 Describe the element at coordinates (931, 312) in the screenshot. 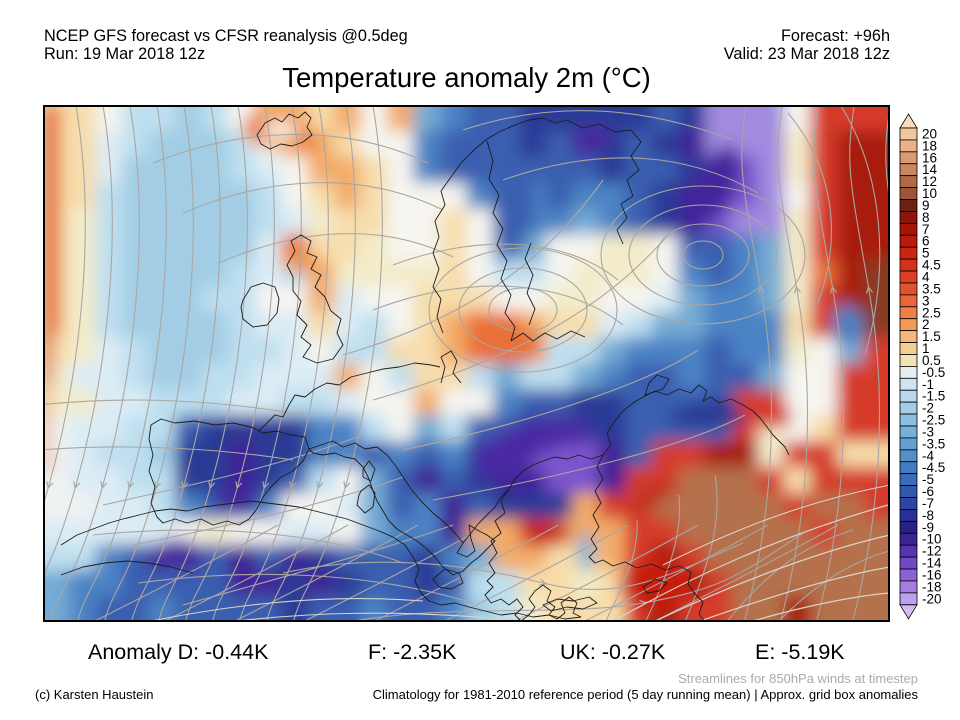

I see `svg-text: 2.5` at that location.